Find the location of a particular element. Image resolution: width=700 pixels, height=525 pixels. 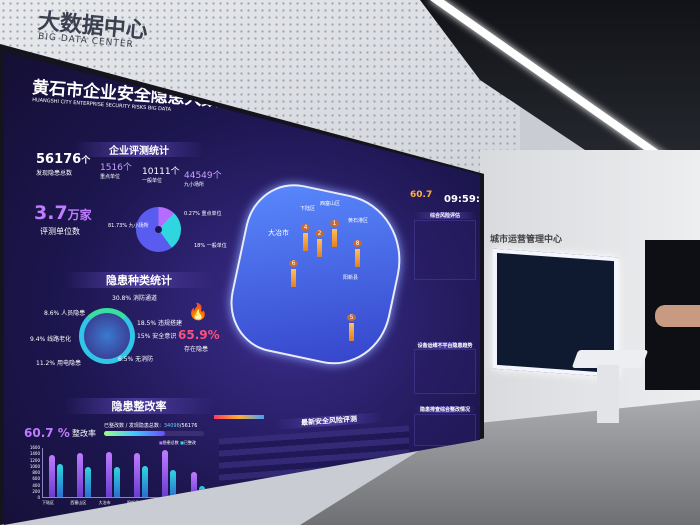

y-tick-label: 600 is located at coordinates (36, 479).